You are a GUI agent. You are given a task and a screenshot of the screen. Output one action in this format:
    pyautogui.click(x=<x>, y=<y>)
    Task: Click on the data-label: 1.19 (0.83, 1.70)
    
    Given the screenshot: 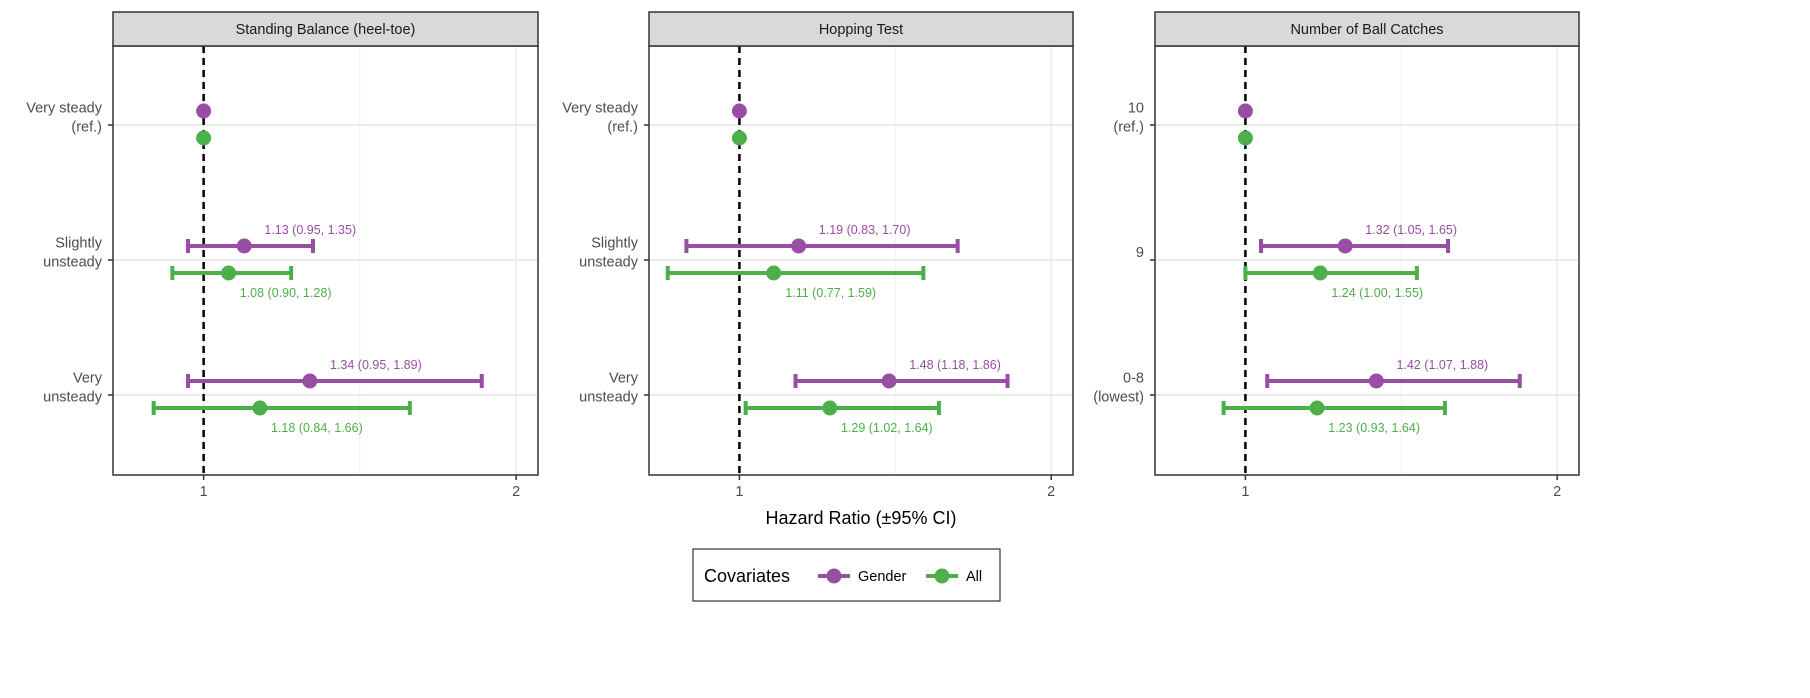 What is the action you would take?
    pyautogui.click(x=865, y=230)
    